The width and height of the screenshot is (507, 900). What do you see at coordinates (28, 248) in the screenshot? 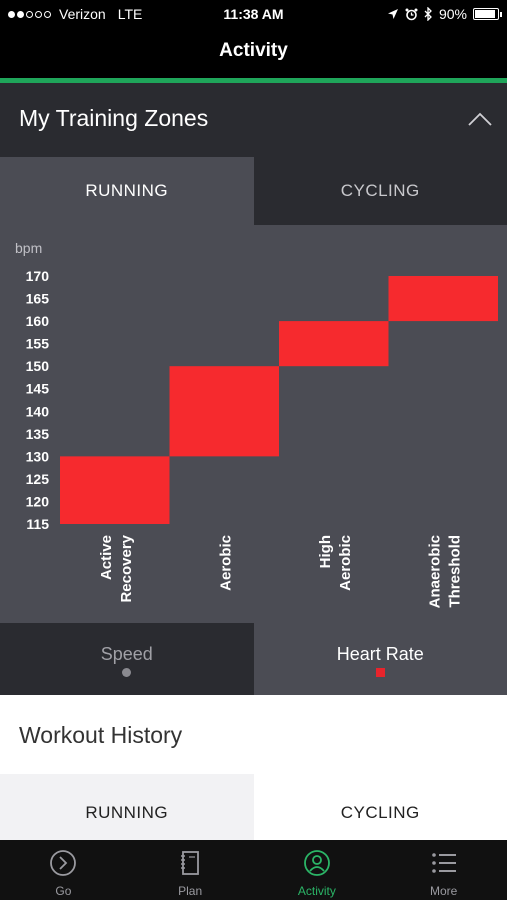
I see `y-axis-unit-label: bpm` at bounding box center [28, 248].